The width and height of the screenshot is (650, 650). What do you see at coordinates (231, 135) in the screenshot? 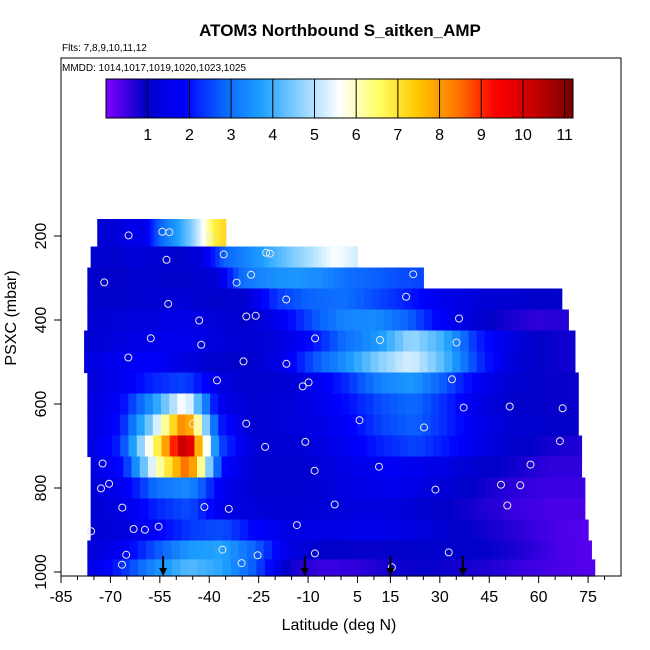
I see `colorbar-tick-label: 3` at bounding box center [231, 135].